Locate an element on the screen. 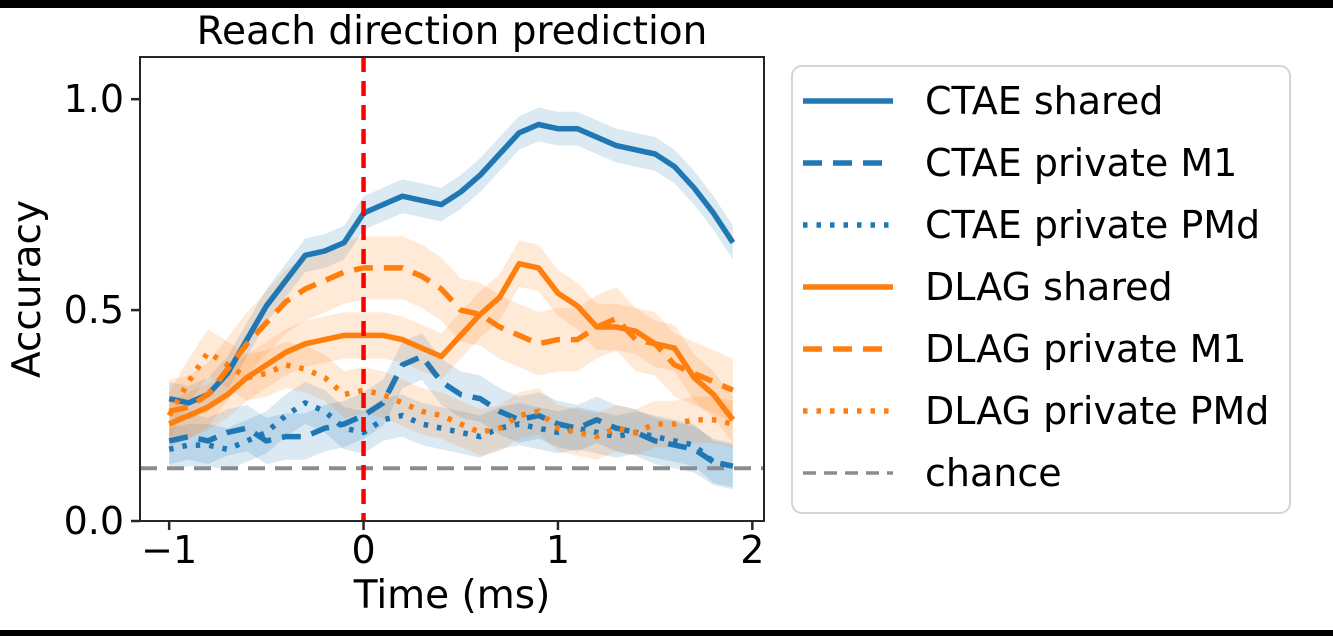 Image resolution: width=1333 pixels, height=636 pixels. legend-label-dlag-shared: DLAG shared is located at coordinates (1049, 287).